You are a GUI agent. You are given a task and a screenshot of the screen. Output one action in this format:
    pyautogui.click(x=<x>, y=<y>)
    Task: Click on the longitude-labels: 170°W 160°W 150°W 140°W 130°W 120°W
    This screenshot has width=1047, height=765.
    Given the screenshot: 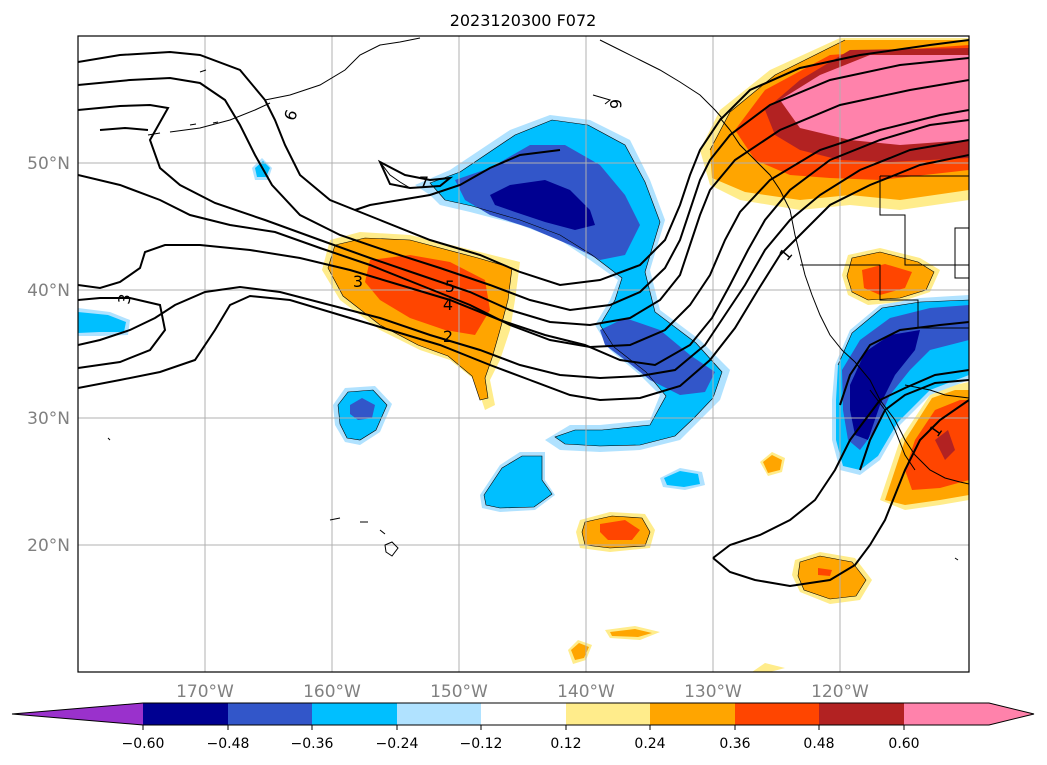 What is the action you would take?
    pyautogui.click(x=522, y=692)
    